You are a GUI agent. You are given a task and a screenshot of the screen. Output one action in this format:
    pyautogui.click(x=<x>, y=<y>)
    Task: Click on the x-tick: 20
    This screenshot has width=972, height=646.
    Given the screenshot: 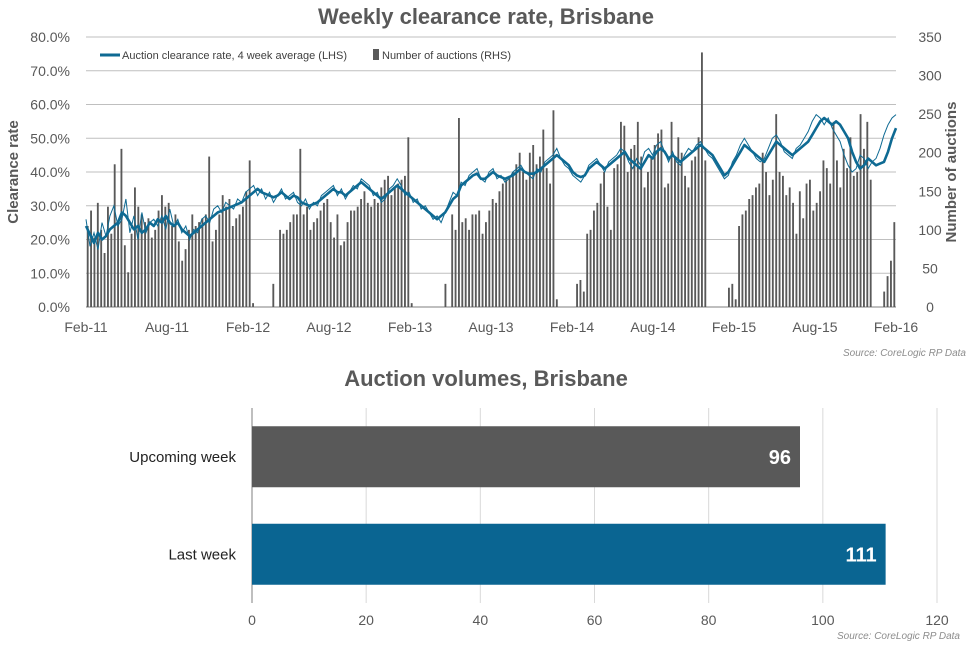 What is the action you would take?
    pyautogui.click(x=366, y=620)
    